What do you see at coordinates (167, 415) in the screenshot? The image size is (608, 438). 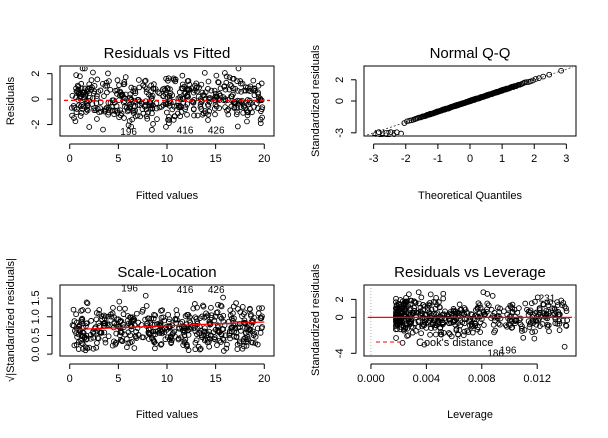 I see `x-axis-label: Fitted values` at bounding box center [167, 415].